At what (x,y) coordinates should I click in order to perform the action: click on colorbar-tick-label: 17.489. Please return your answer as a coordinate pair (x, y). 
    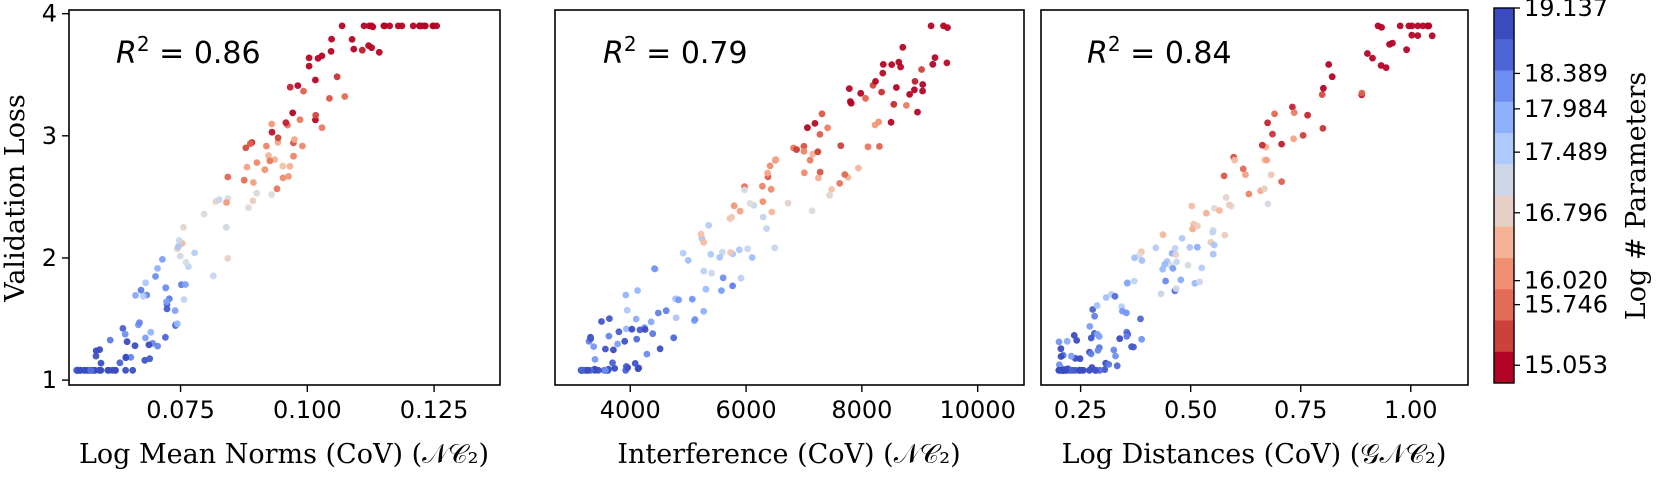
    Looking at the image, I should click on (1566, 152).